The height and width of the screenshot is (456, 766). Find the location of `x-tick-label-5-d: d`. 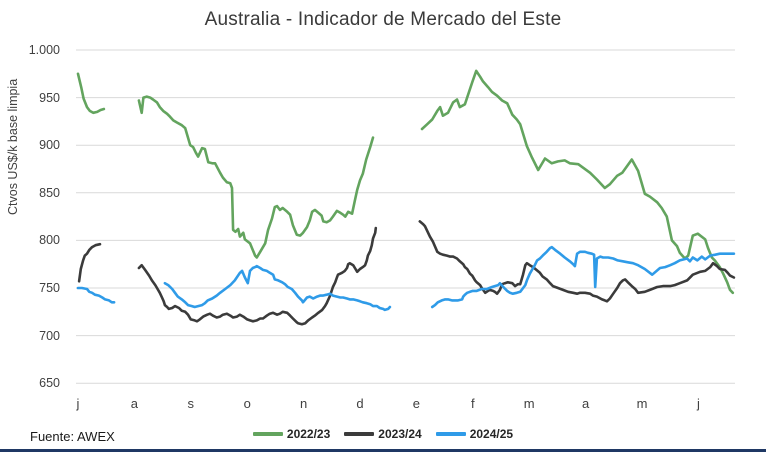

x-tick-label-5-d: d is located at coordinates (360, 403).